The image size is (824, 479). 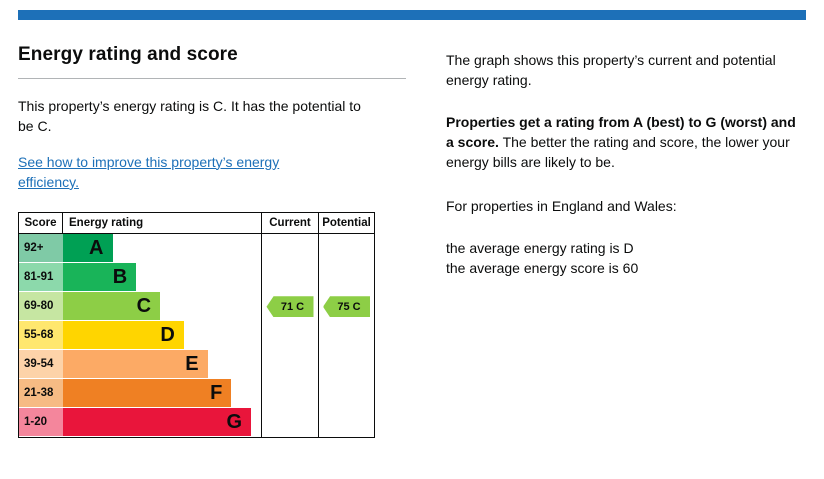 I want to click on epc-band-letter: E, so click(x=192, y=364).